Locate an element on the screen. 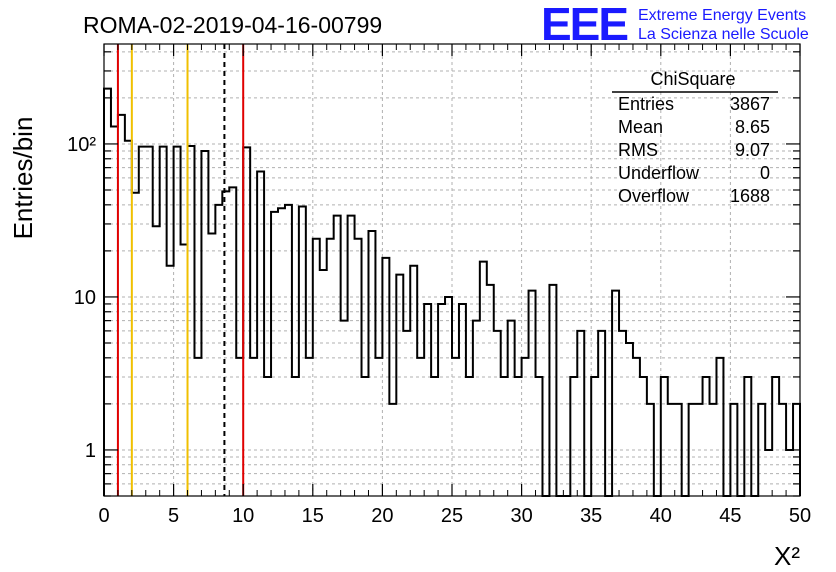 This screenshot has height=572, width=836. stats-box-name: ChiSquare is located at coordinates (692, 79).